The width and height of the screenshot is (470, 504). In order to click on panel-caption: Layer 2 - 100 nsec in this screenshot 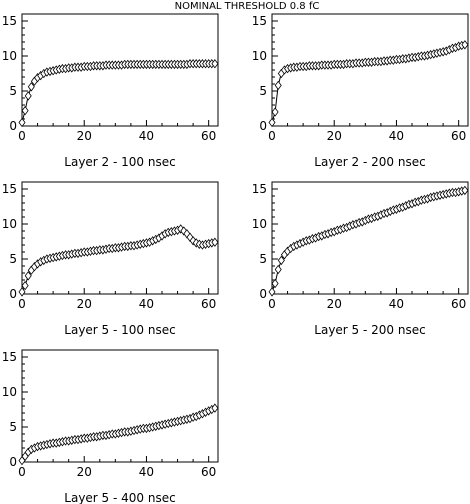, I will do `click(119, 162)`.